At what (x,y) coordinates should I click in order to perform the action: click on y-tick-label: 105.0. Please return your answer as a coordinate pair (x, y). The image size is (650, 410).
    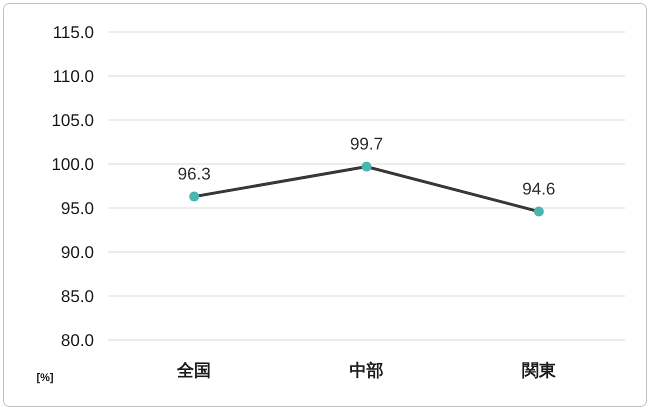
    Looking at the image, I should click on (72, 120).